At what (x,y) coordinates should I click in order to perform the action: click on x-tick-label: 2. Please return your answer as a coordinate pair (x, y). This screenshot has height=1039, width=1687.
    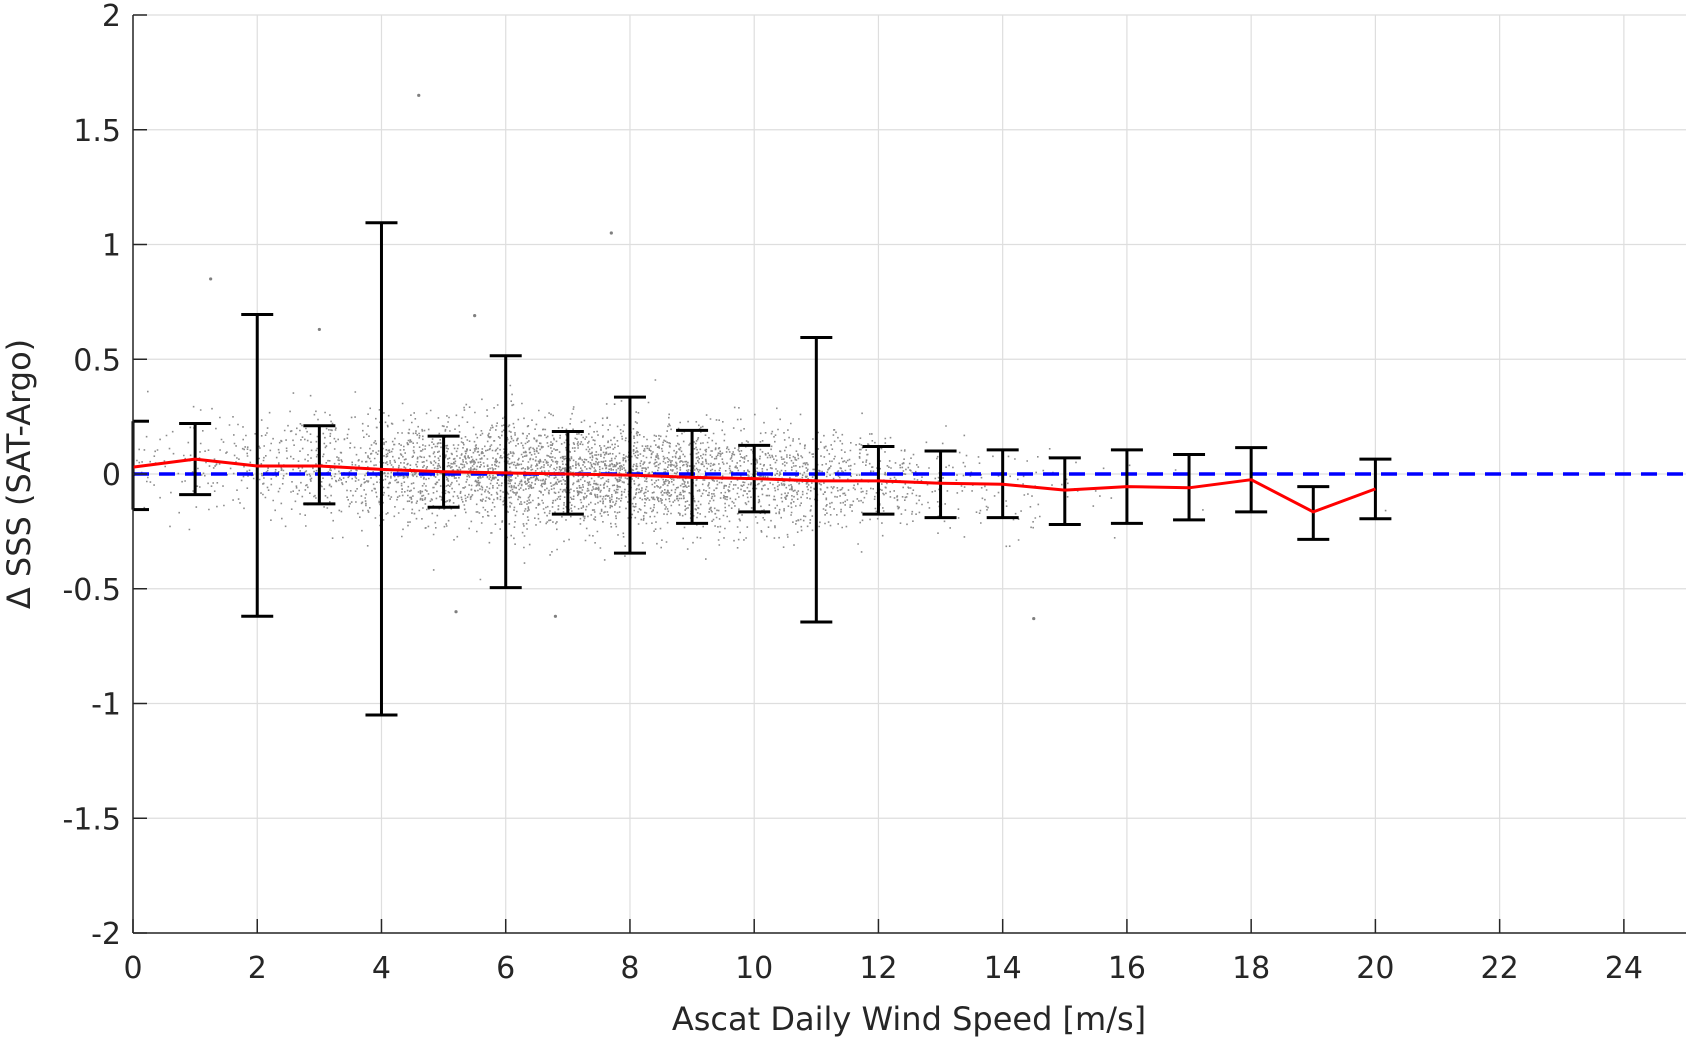
    Looking at the image, I should click on (257, 968).